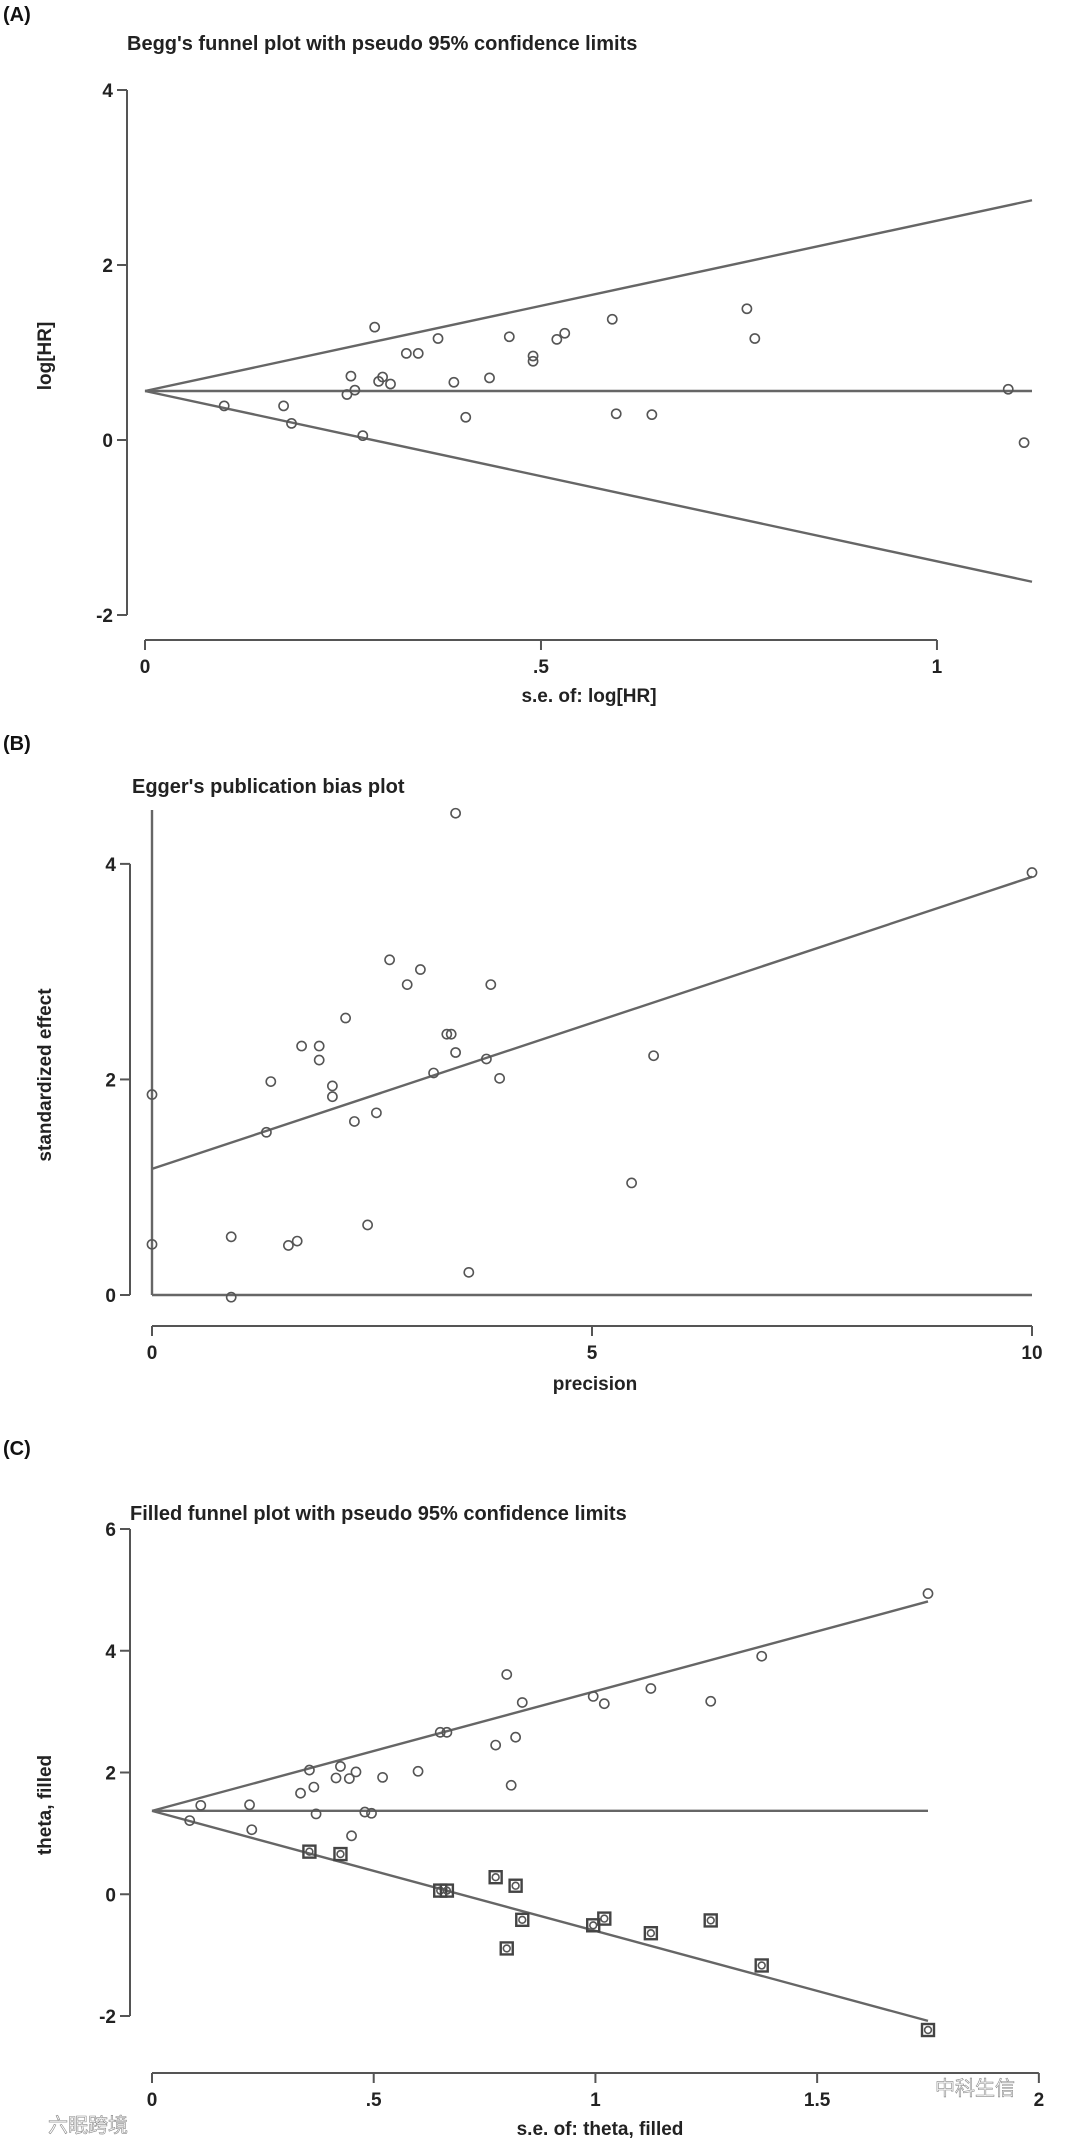 The height and width of the screenshot is (2141, 1080). I want to click on panel-a-y-axis-title: log[HR], so click(45, 356).